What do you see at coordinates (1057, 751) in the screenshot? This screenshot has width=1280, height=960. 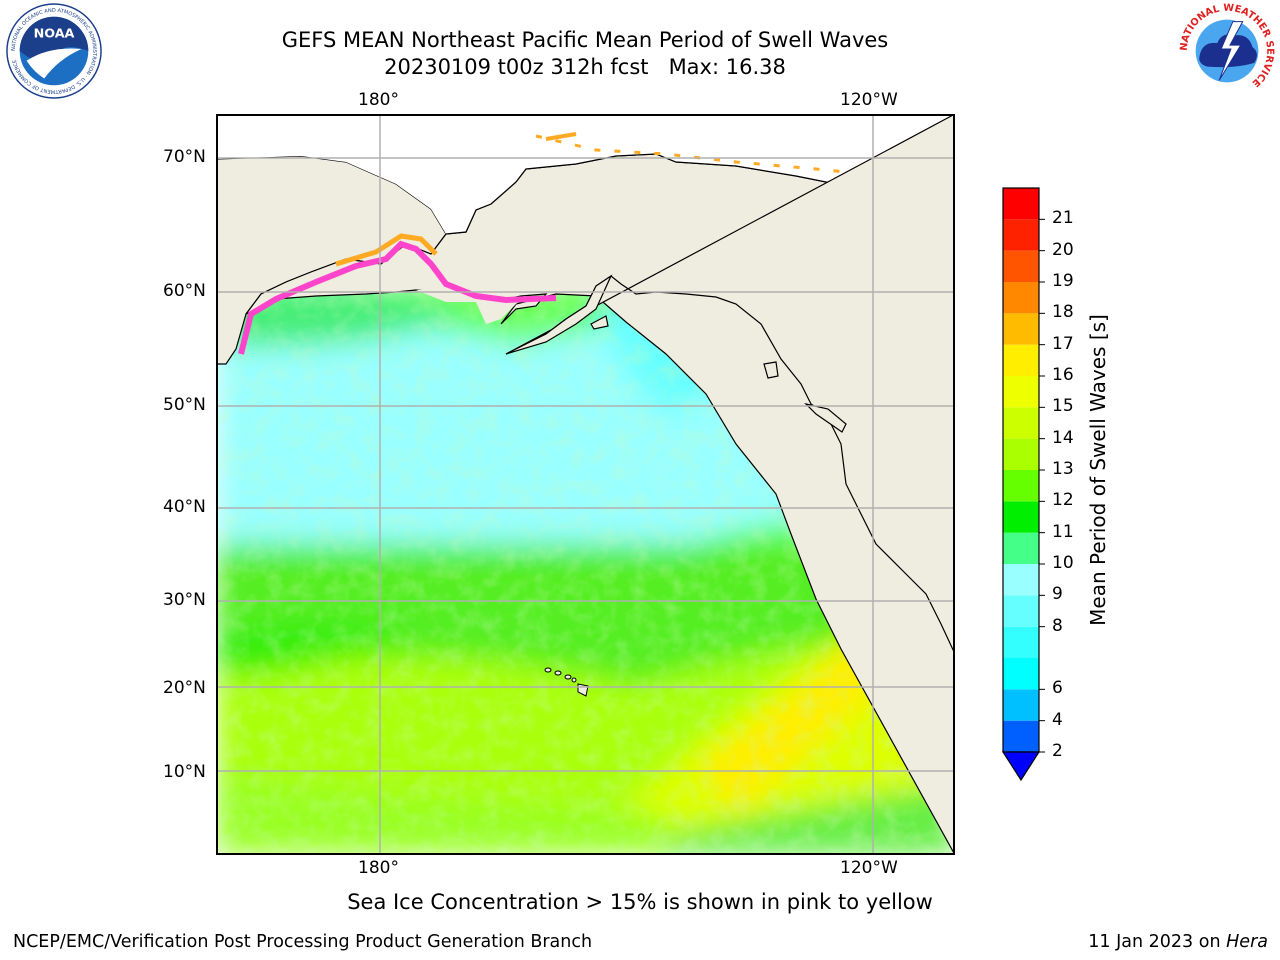 I see `colorbar-label: 2` at bounding box center [1057, 751].